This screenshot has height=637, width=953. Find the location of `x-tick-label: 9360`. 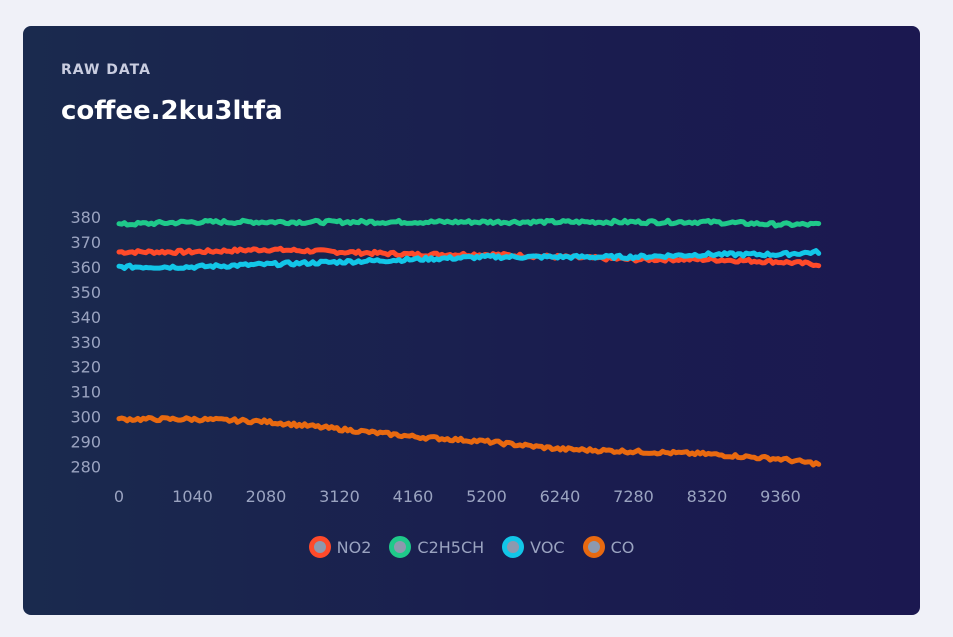

x-tick-label: 9360 is located at coordinates (780, 496).